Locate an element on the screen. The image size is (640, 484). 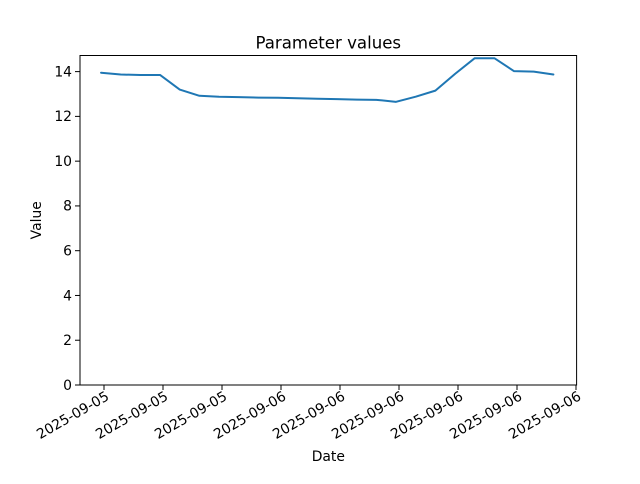
y-tick-label: 2 is located at coordinates (67, 341).